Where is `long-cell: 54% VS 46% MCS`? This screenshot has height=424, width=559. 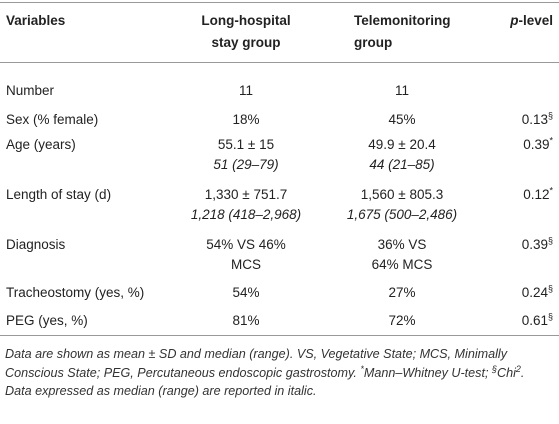
long-cell: 54% VS 46% MCS is located at coordinates (246, 256).